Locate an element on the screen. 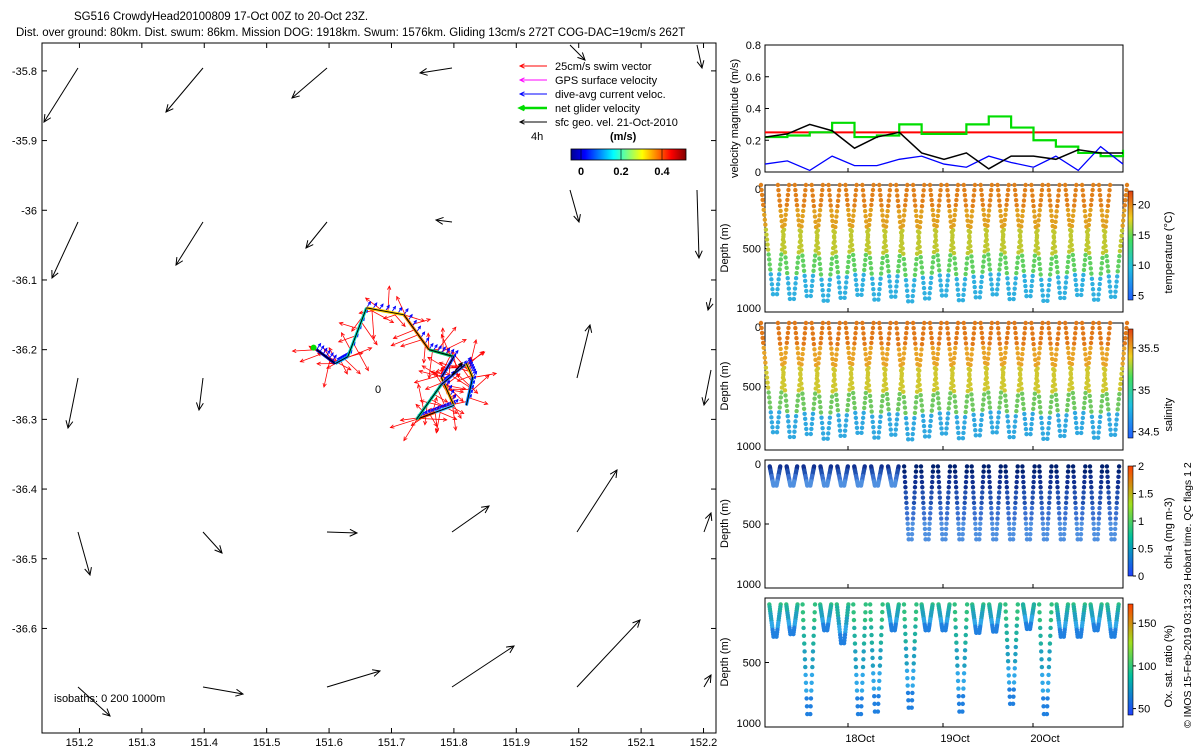 Image resolution: width=1200 pixels, height=750 pixels. colorbar-tick-label: 150 is located at coordinates (1147, 624).